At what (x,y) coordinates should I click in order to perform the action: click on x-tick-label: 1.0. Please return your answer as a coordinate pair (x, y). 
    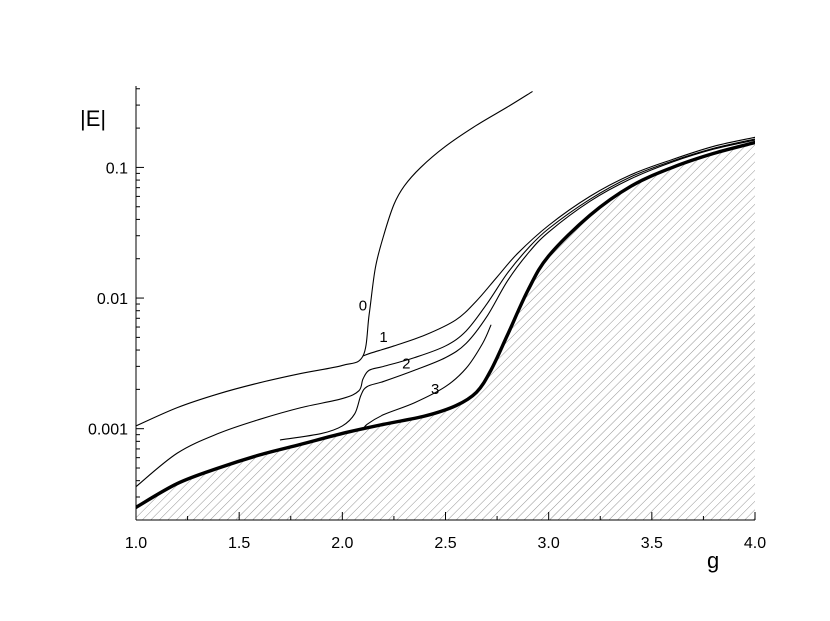
    Looking at the image, I should click on (136, 543).